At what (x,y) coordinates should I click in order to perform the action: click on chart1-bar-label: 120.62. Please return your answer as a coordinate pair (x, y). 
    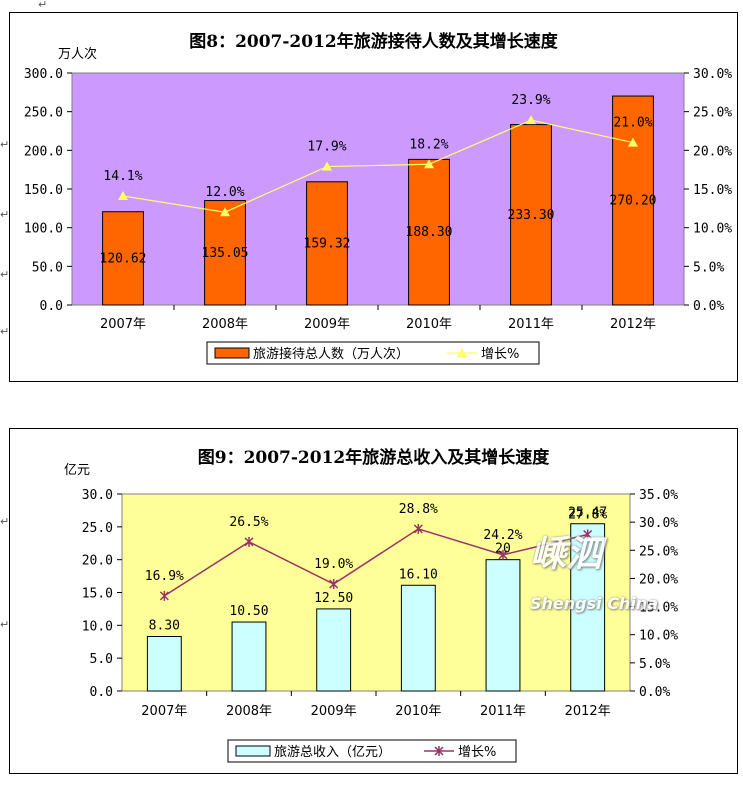
    Looking at the image, I should click on (123, 258).